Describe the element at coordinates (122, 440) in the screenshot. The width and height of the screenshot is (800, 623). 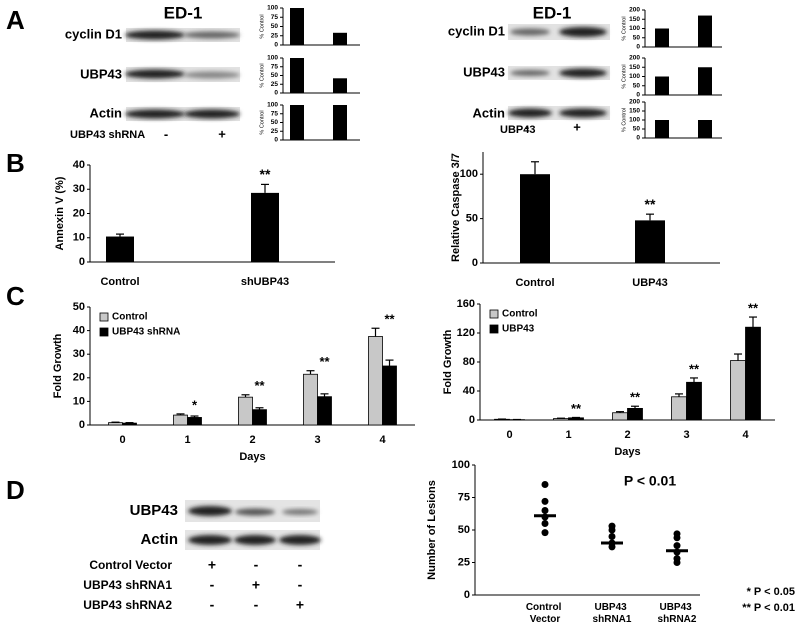
I see `x-tick-label: 0` at that location.